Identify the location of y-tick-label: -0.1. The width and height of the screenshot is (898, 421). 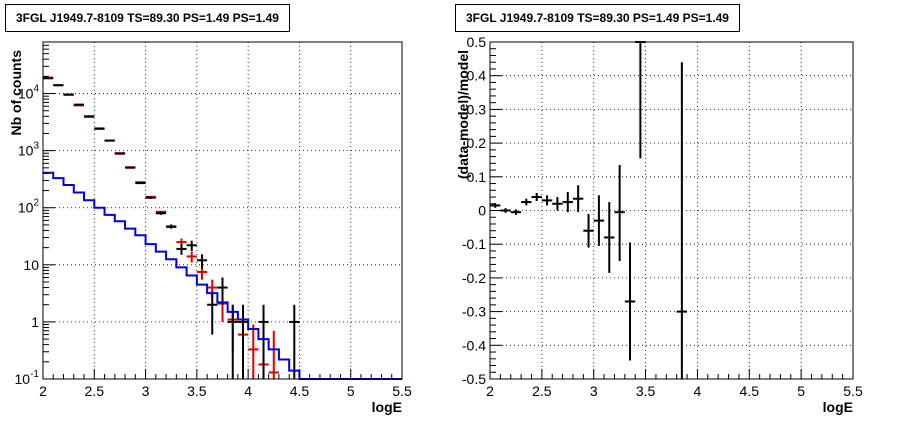
(474, 244).